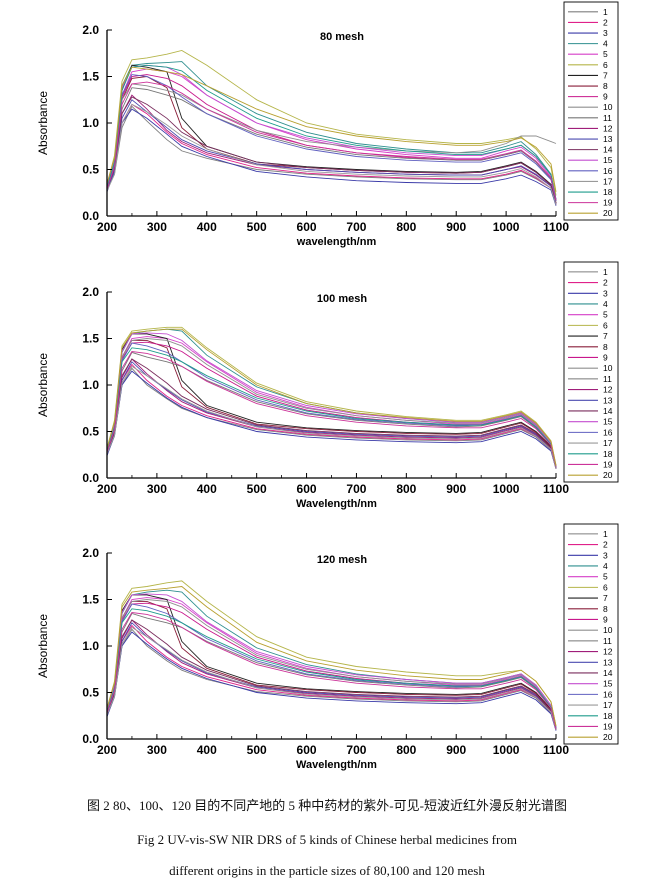  I want to click on legend-label-6: 6, so click(605, 65).